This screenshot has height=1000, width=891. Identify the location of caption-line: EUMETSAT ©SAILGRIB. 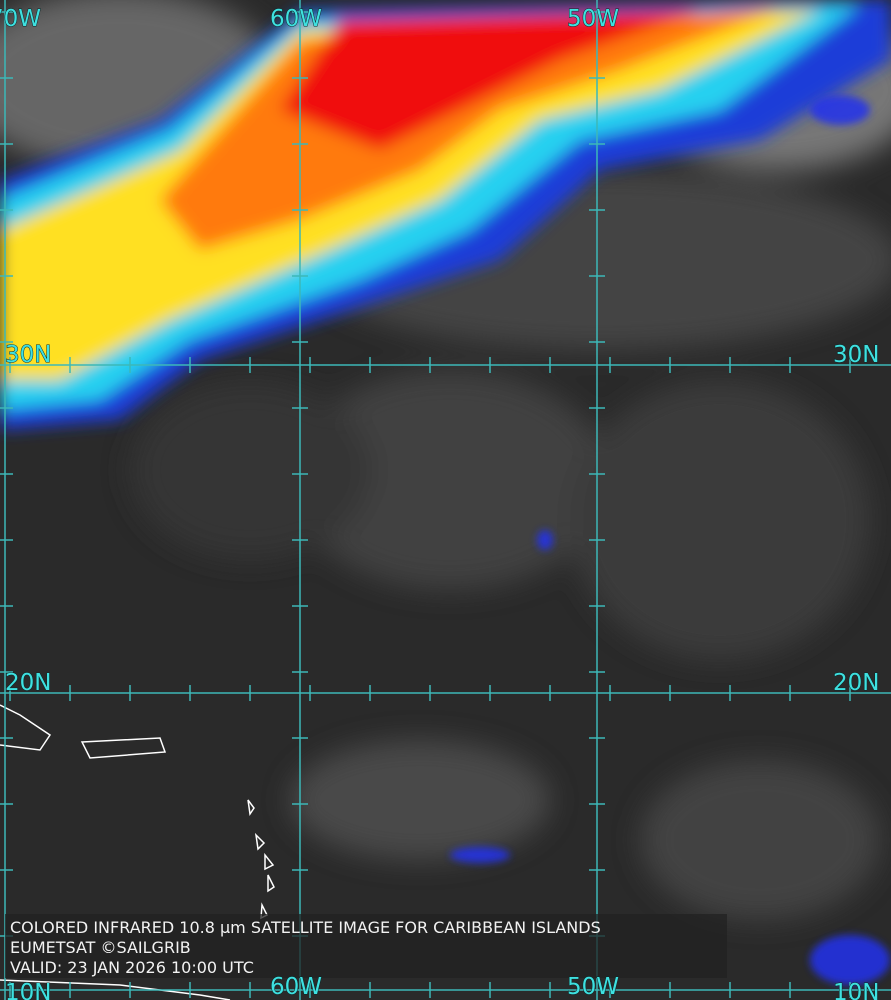
(100, 947).